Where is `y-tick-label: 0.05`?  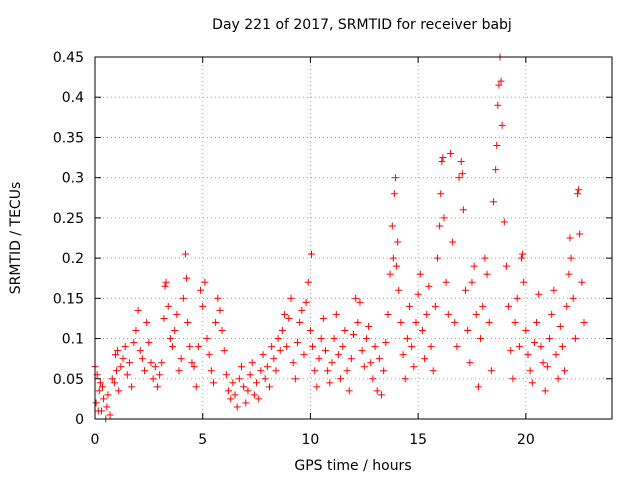 y-tick-label: 0.05 is located at coordinates (68, 380).